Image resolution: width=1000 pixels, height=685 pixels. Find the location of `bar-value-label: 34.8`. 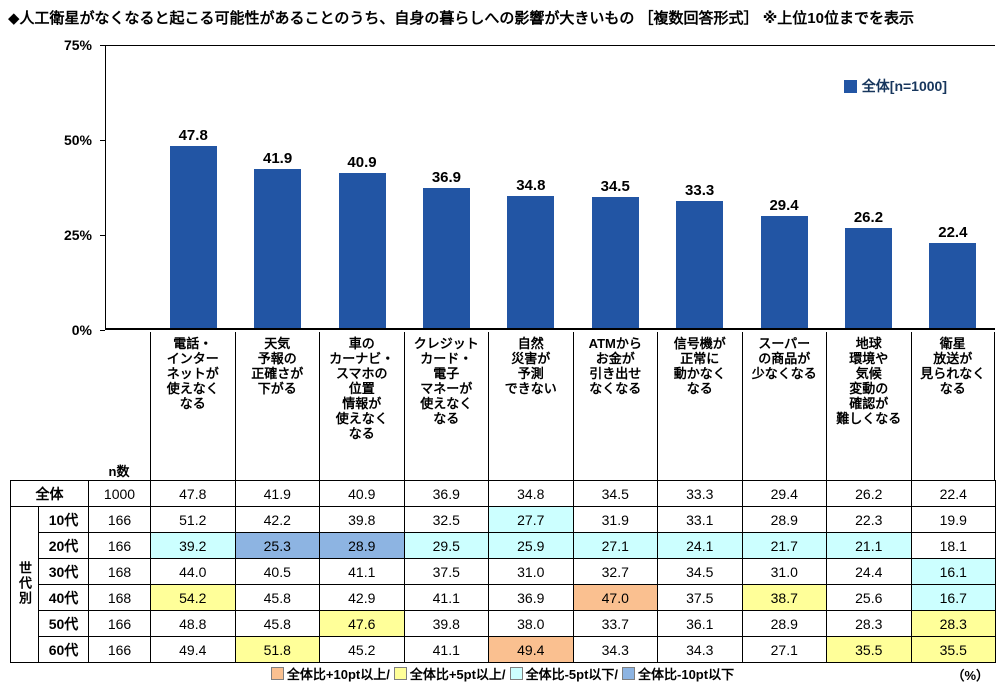

bar-value-label: 34.8 is located at coordinates (531, 185).